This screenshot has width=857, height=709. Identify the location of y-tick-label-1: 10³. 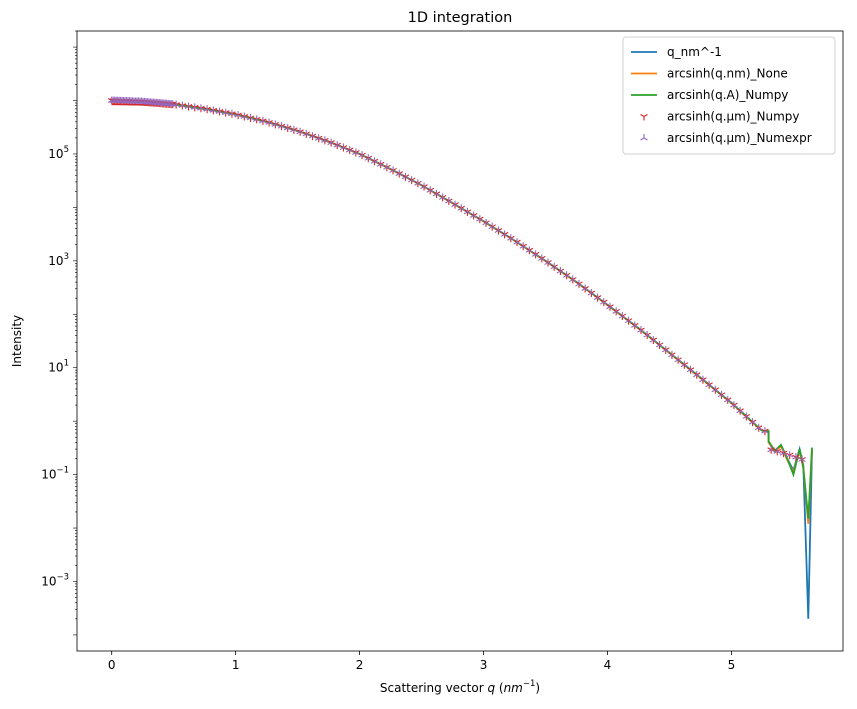
(58, 260).